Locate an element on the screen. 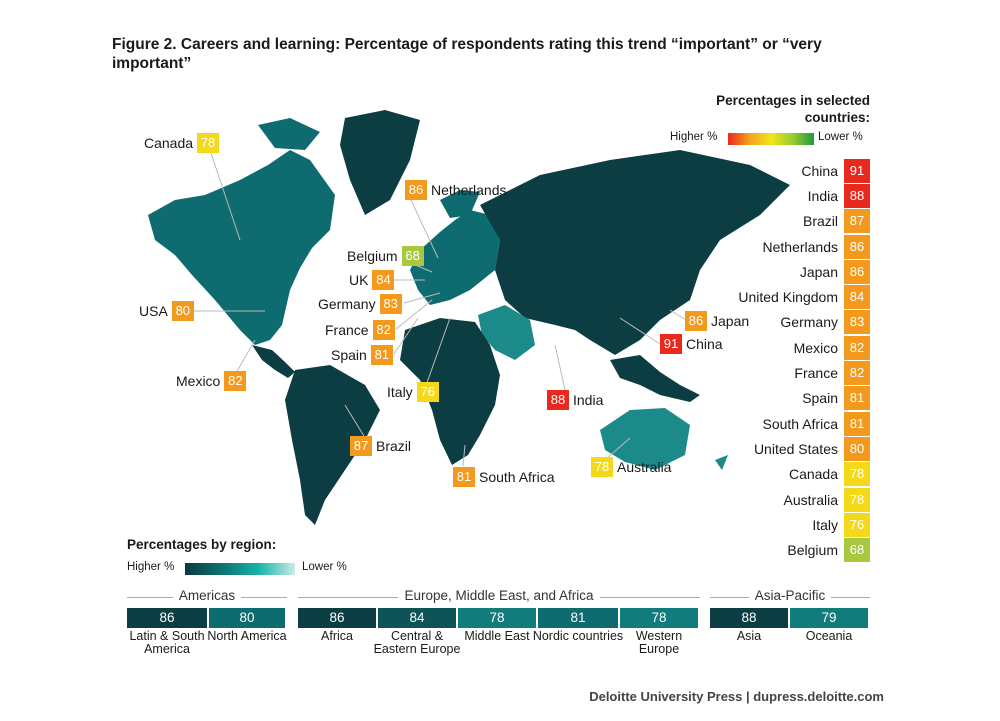  map-label-south-africa: 81 South Africa is located at coordinates (506, 477).